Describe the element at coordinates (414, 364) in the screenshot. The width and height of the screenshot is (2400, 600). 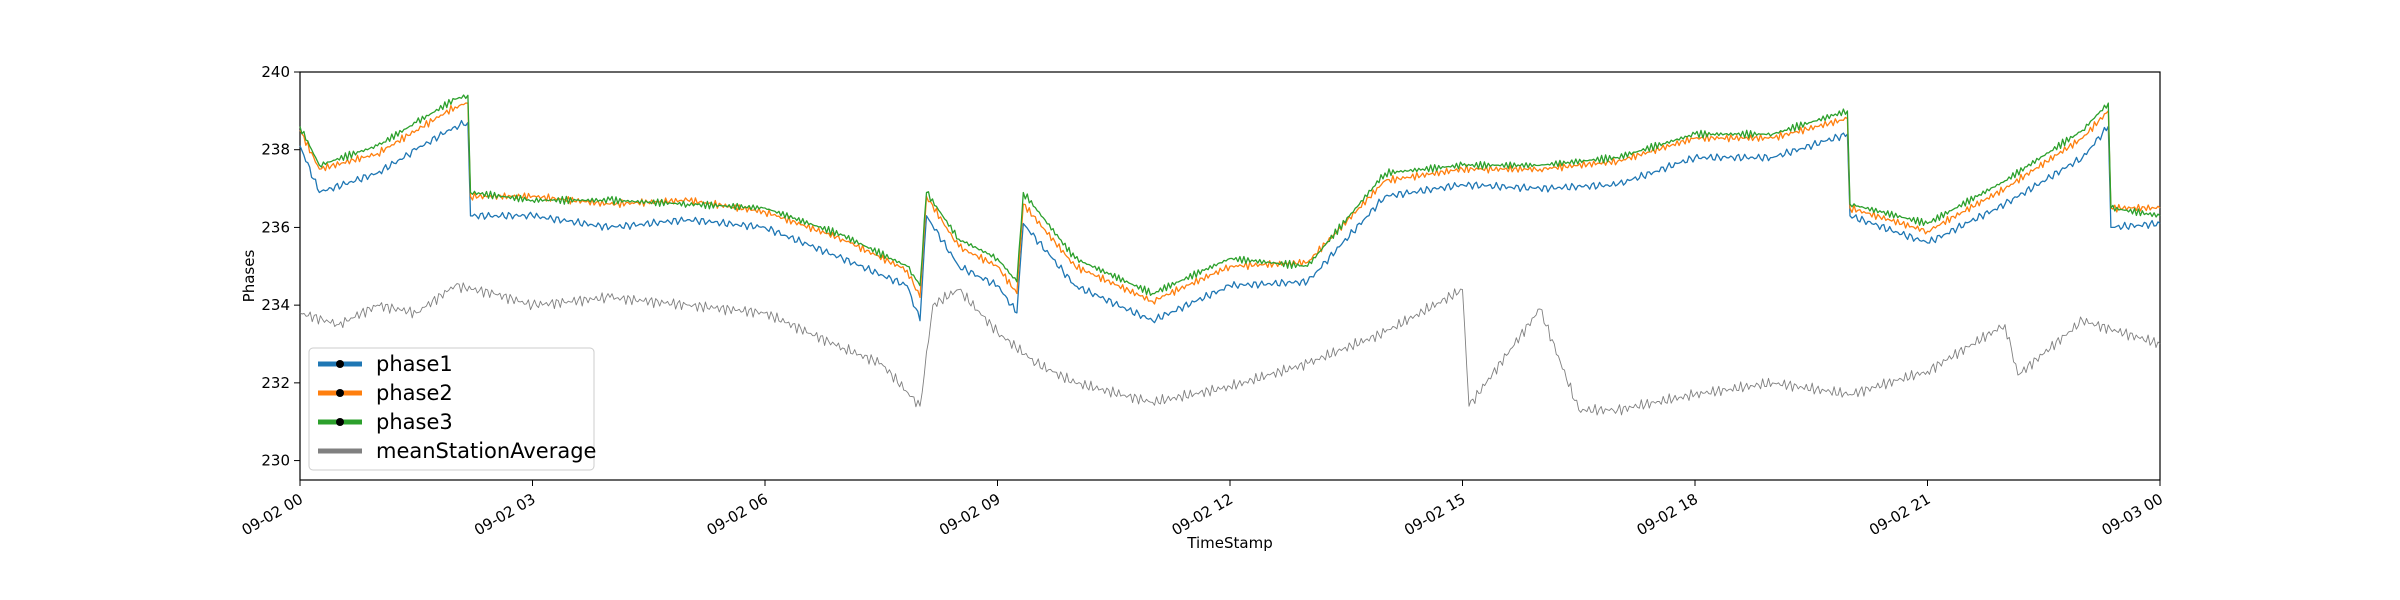
I see `legend-label-phase1: phase1` at that location.